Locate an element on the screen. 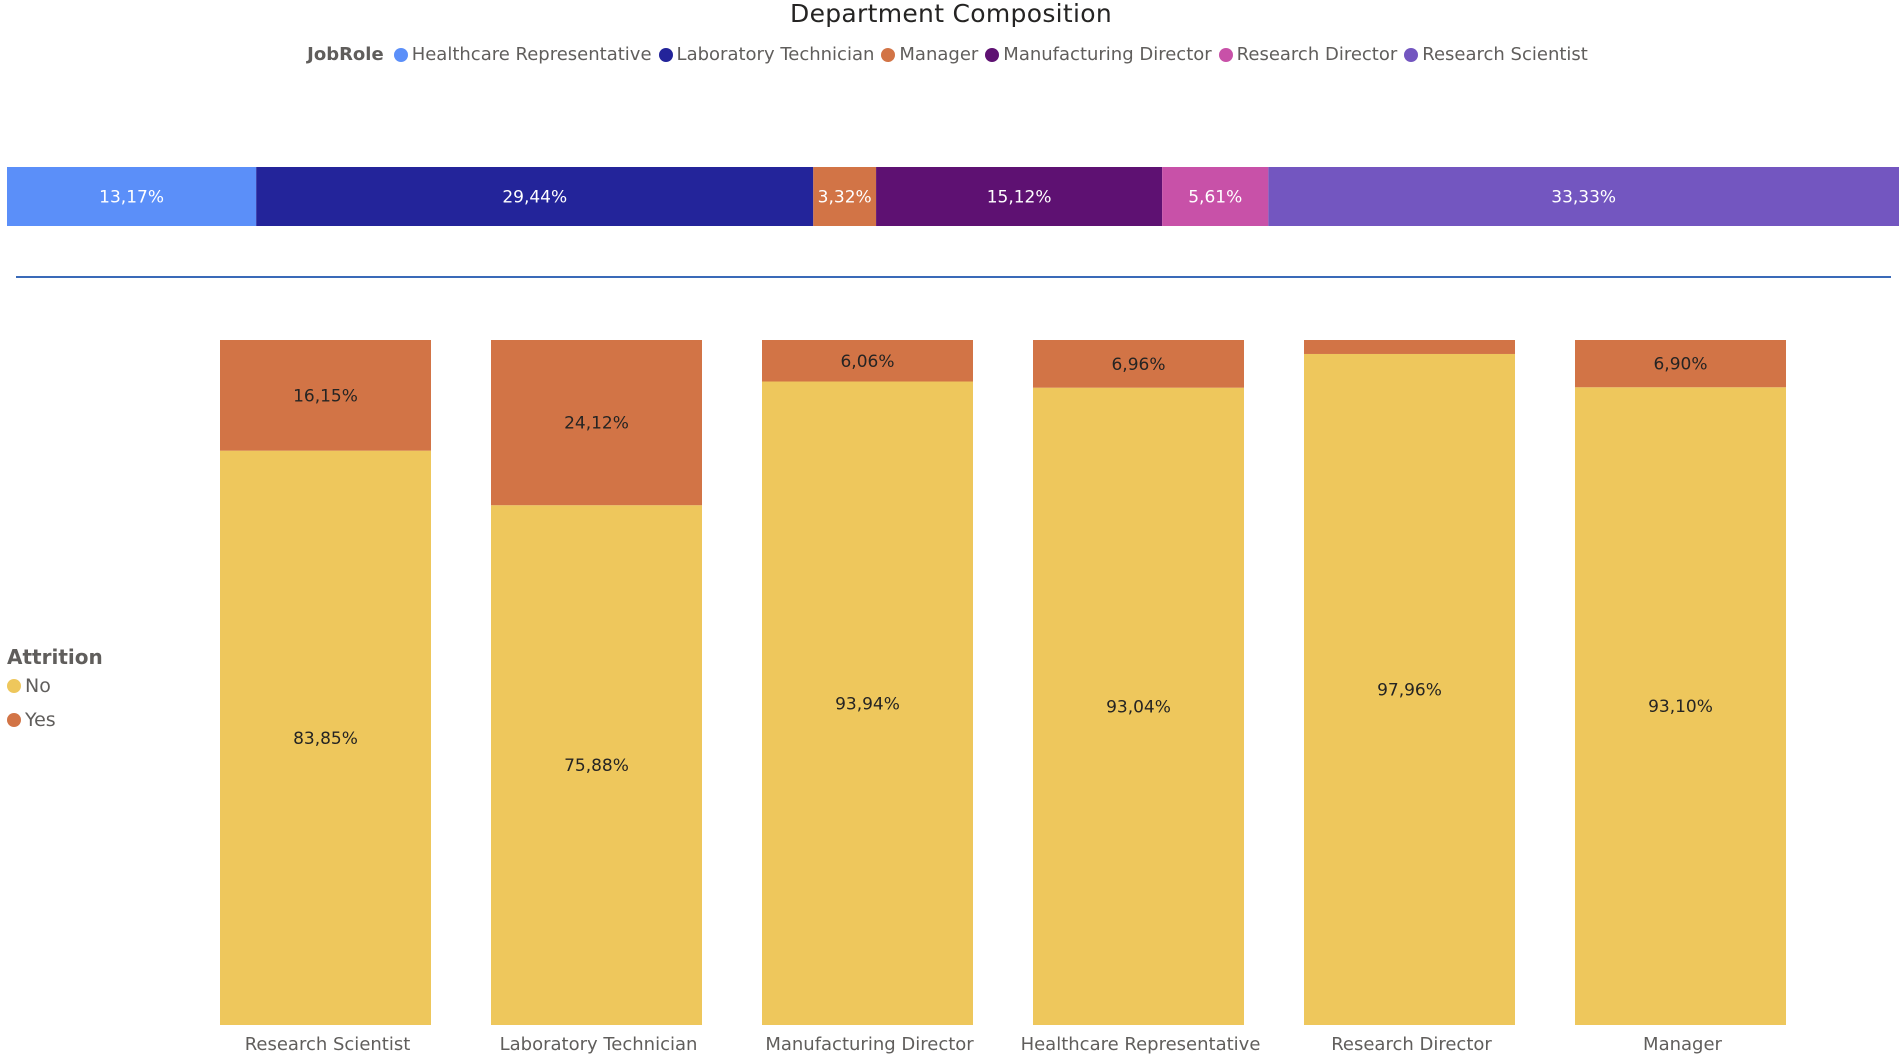 The image size is (1902, 1063). bar-segment-manufacturing-director is located at coordinates (1019, 196).